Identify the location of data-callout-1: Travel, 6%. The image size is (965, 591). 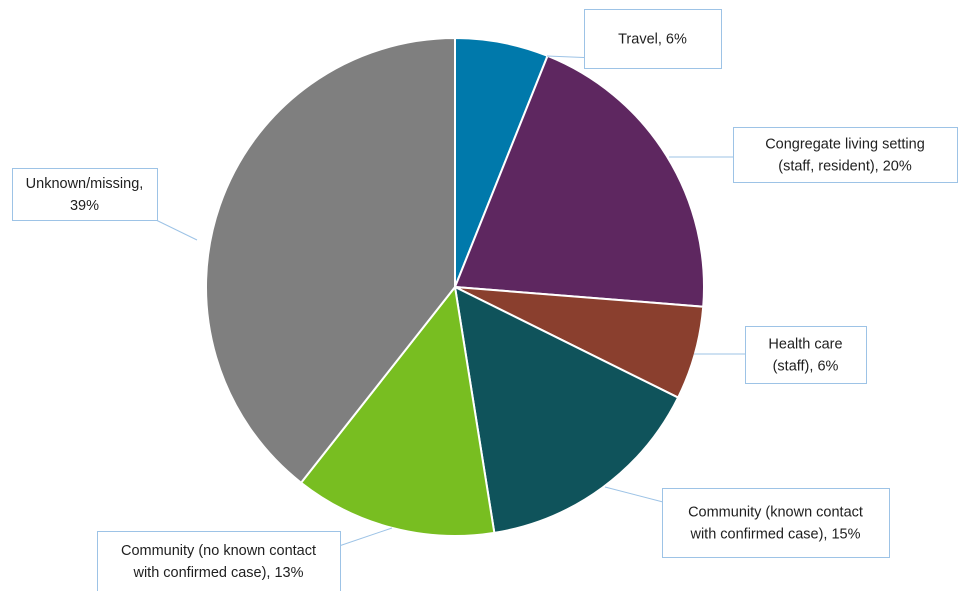
(653, 39).